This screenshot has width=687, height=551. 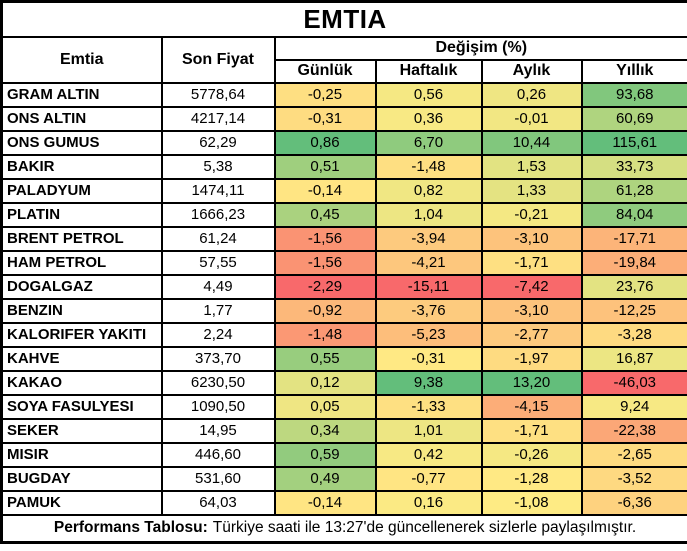 I want to click on change-cell-haftalik: -0,31, so click(x=428, y=358).